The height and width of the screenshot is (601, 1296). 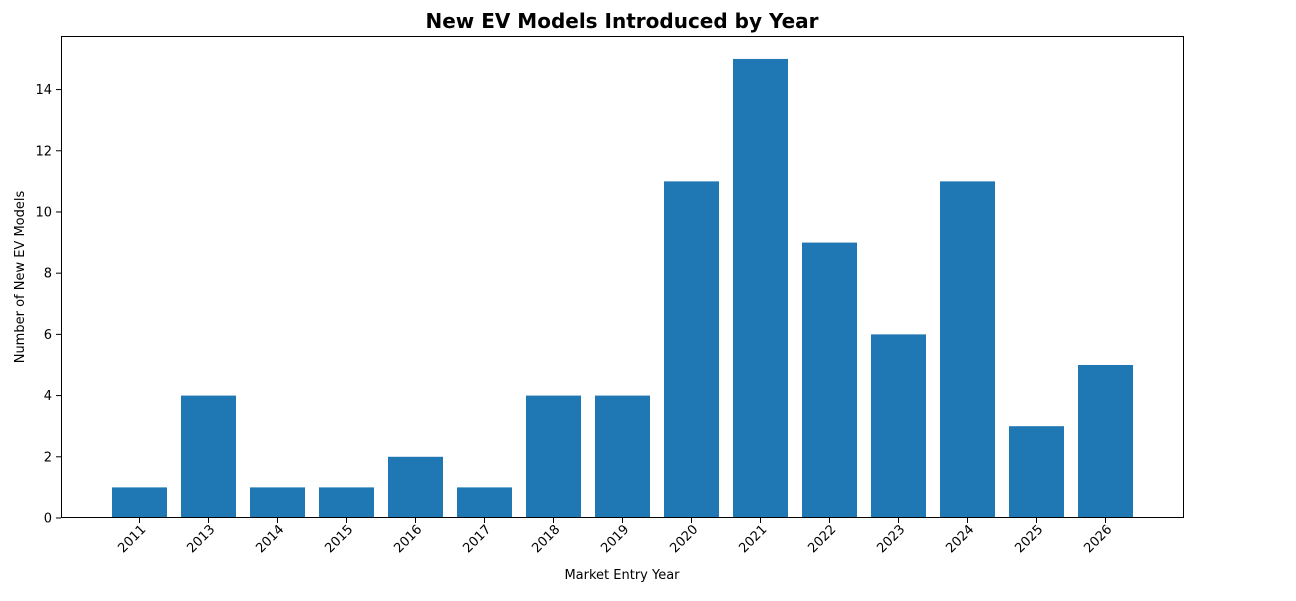 I want to click on x-tick-label-2026: 2026, so click(x=1098, y=539).